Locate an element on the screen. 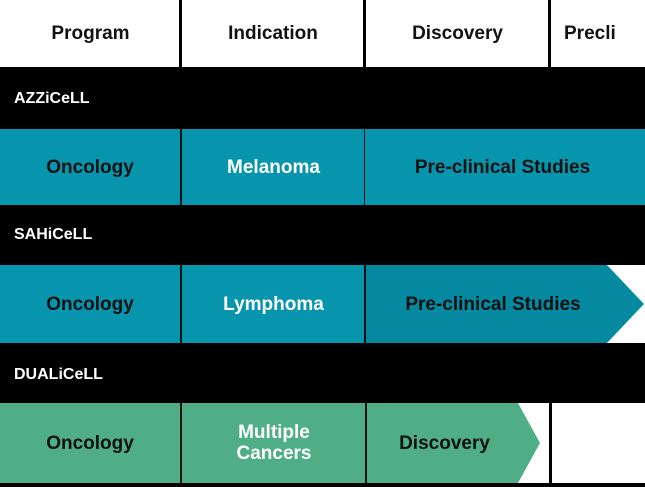  header-cell: Precli is located at coordinates (590, 33).